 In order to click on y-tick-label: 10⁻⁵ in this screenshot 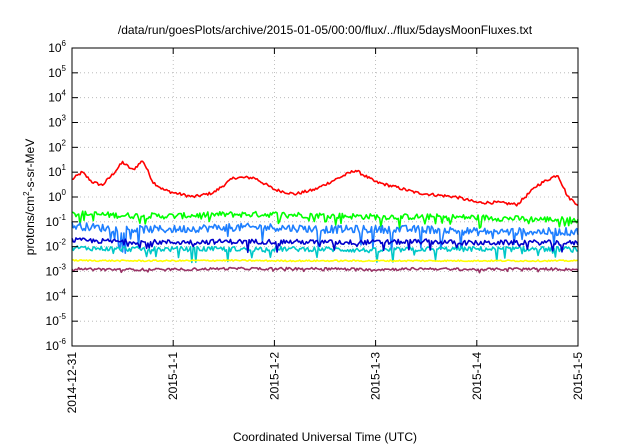, I will do `click(56, 320)`.